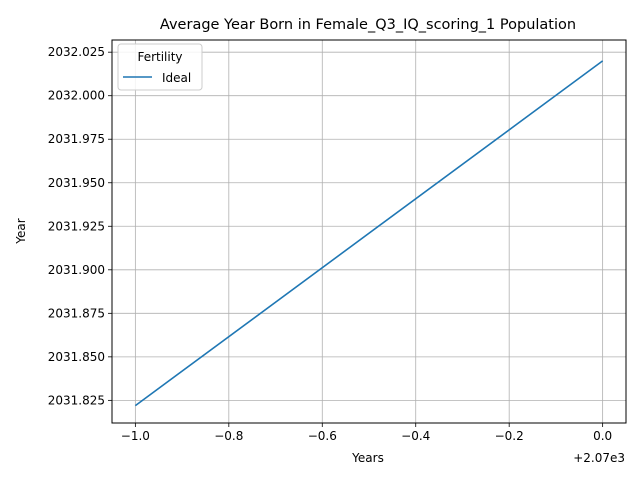  Describe the element at coordinates (415, 436) in the screenshot. I see `x-tick-label: −0.4` at that location.